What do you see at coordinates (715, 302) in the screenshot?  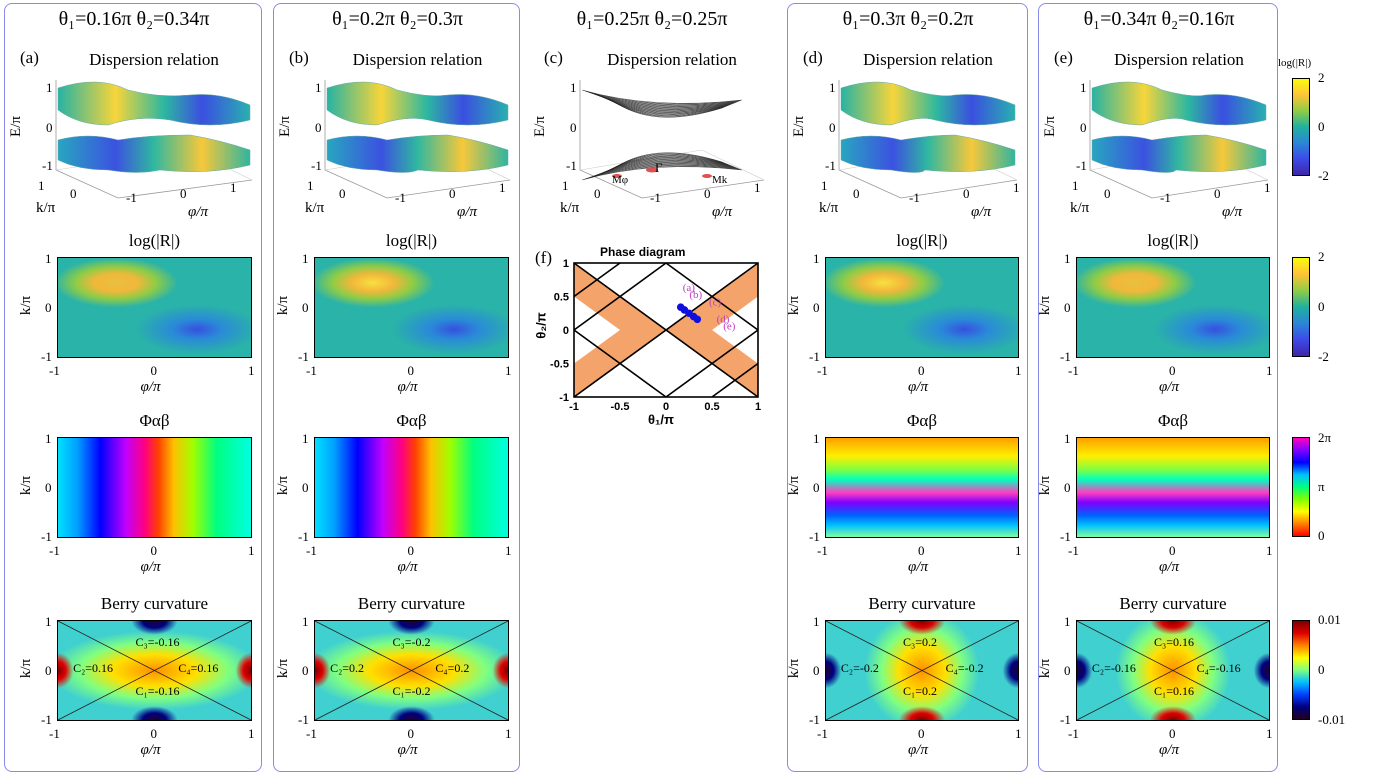 I see `phase-point-label-2: (c)` at bounding box center [715, 302].